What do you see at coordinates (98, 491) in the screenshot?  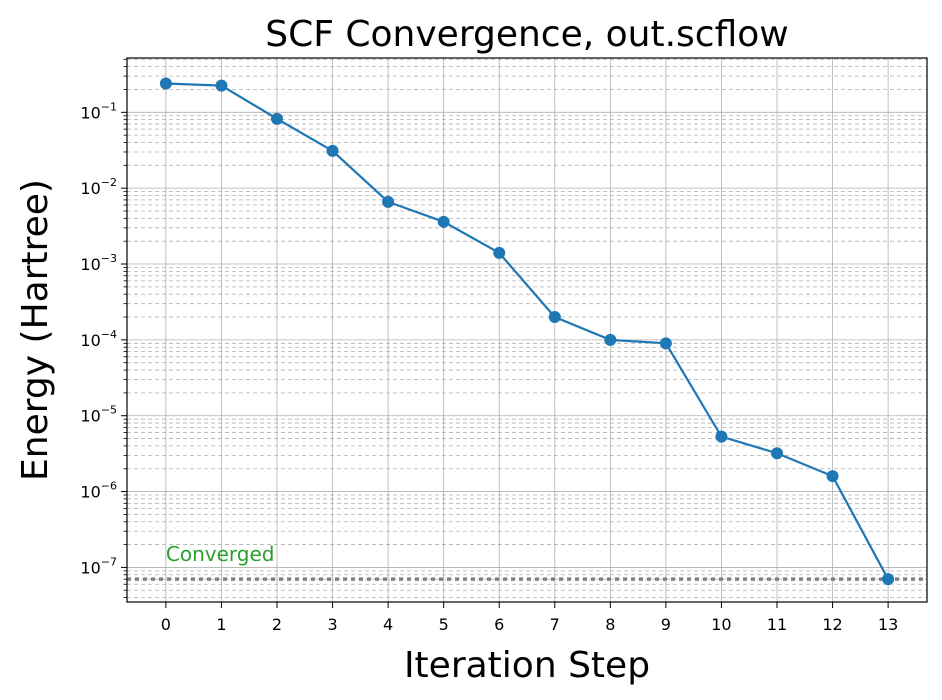 I see `y-tick-label: 10⁻⁶` at bounding box center [98, 491].